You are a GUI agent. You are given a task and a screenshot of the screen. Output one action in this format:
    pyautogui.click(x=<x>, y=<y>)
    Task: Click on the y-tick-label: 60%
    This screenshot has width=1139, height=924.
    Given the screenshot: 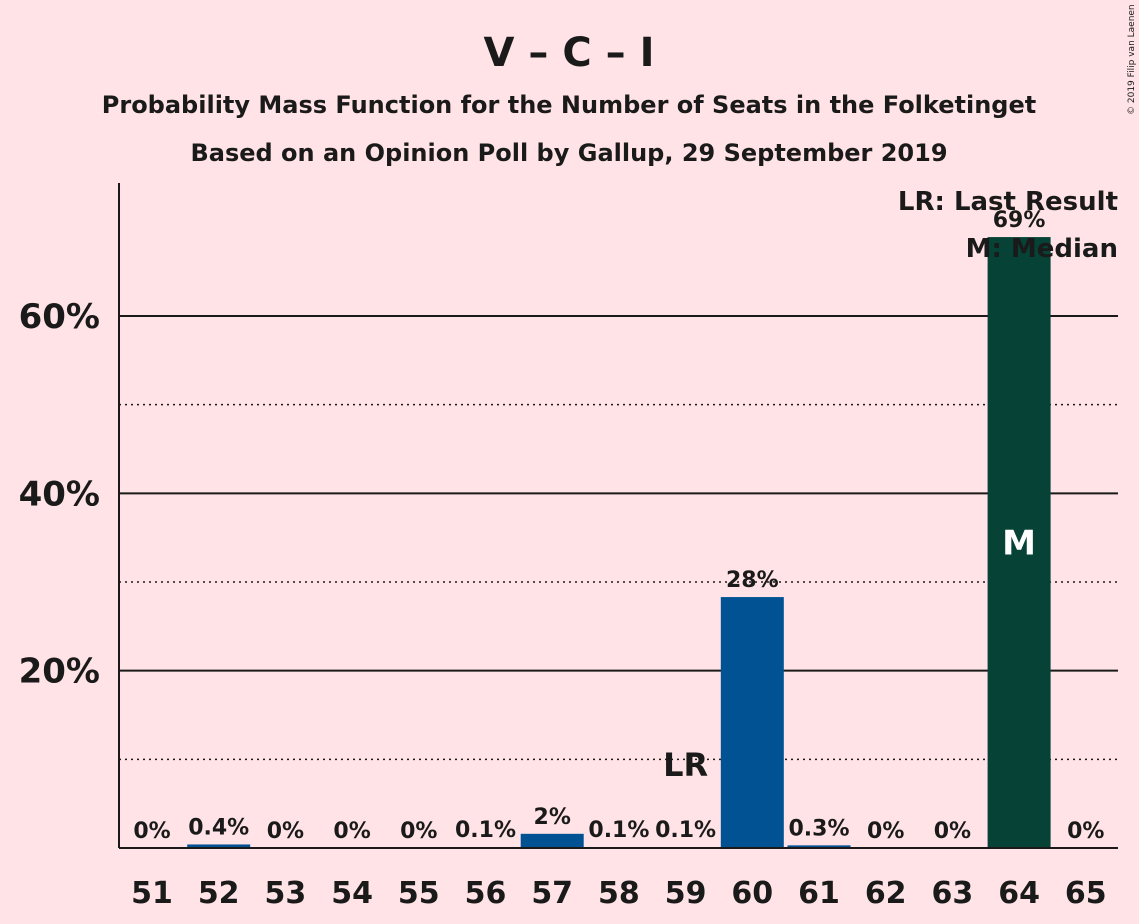 What is the action you would take?
    pyautogui.click(x=59, y=317)
    